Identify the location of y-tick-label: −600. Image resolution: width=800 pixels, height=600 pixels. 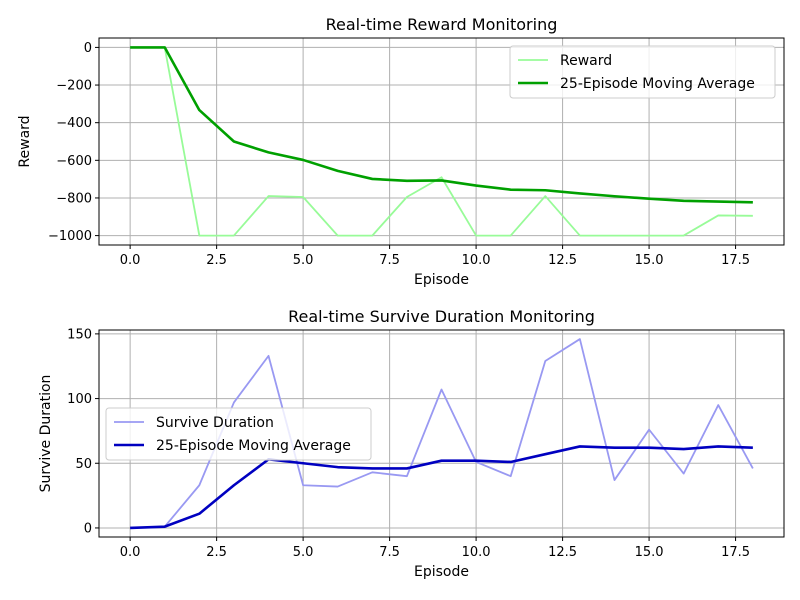
(74, 161).